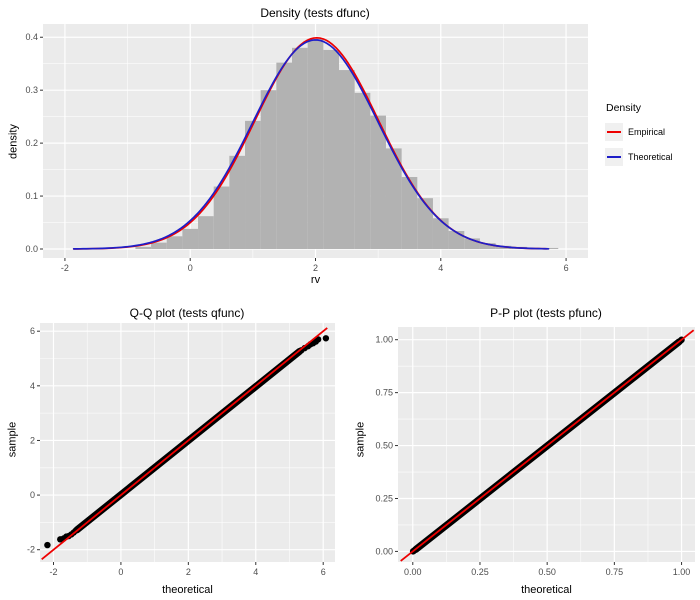  What do you see at coordinates (31, 37) in the screenshot?
I see `svg-text: 0.4` at bounding box center [31, 37].